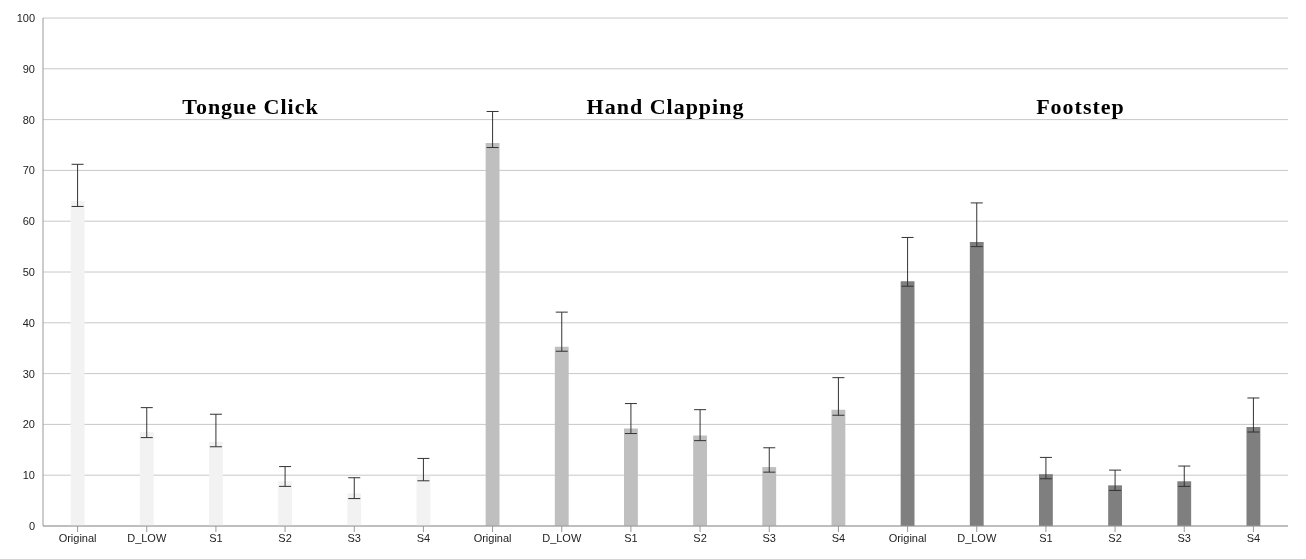  I want to click on y-tick-label: 10, so click(28, 475).